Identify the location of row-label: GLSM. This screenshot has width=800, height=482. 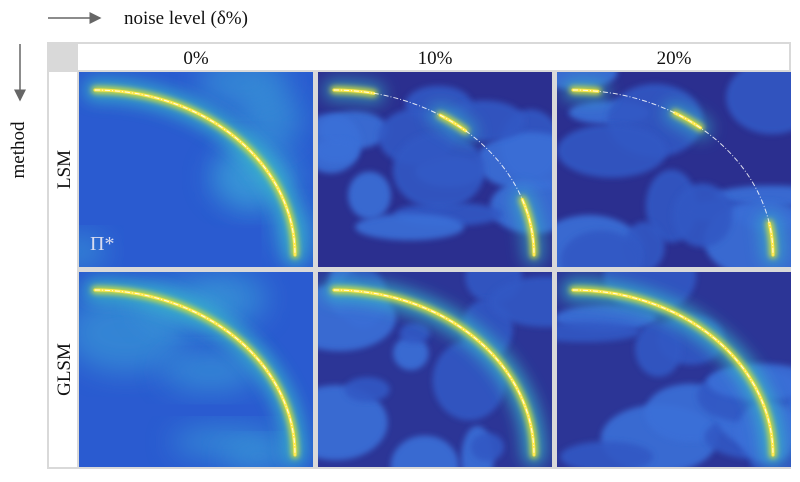
(64, 369).